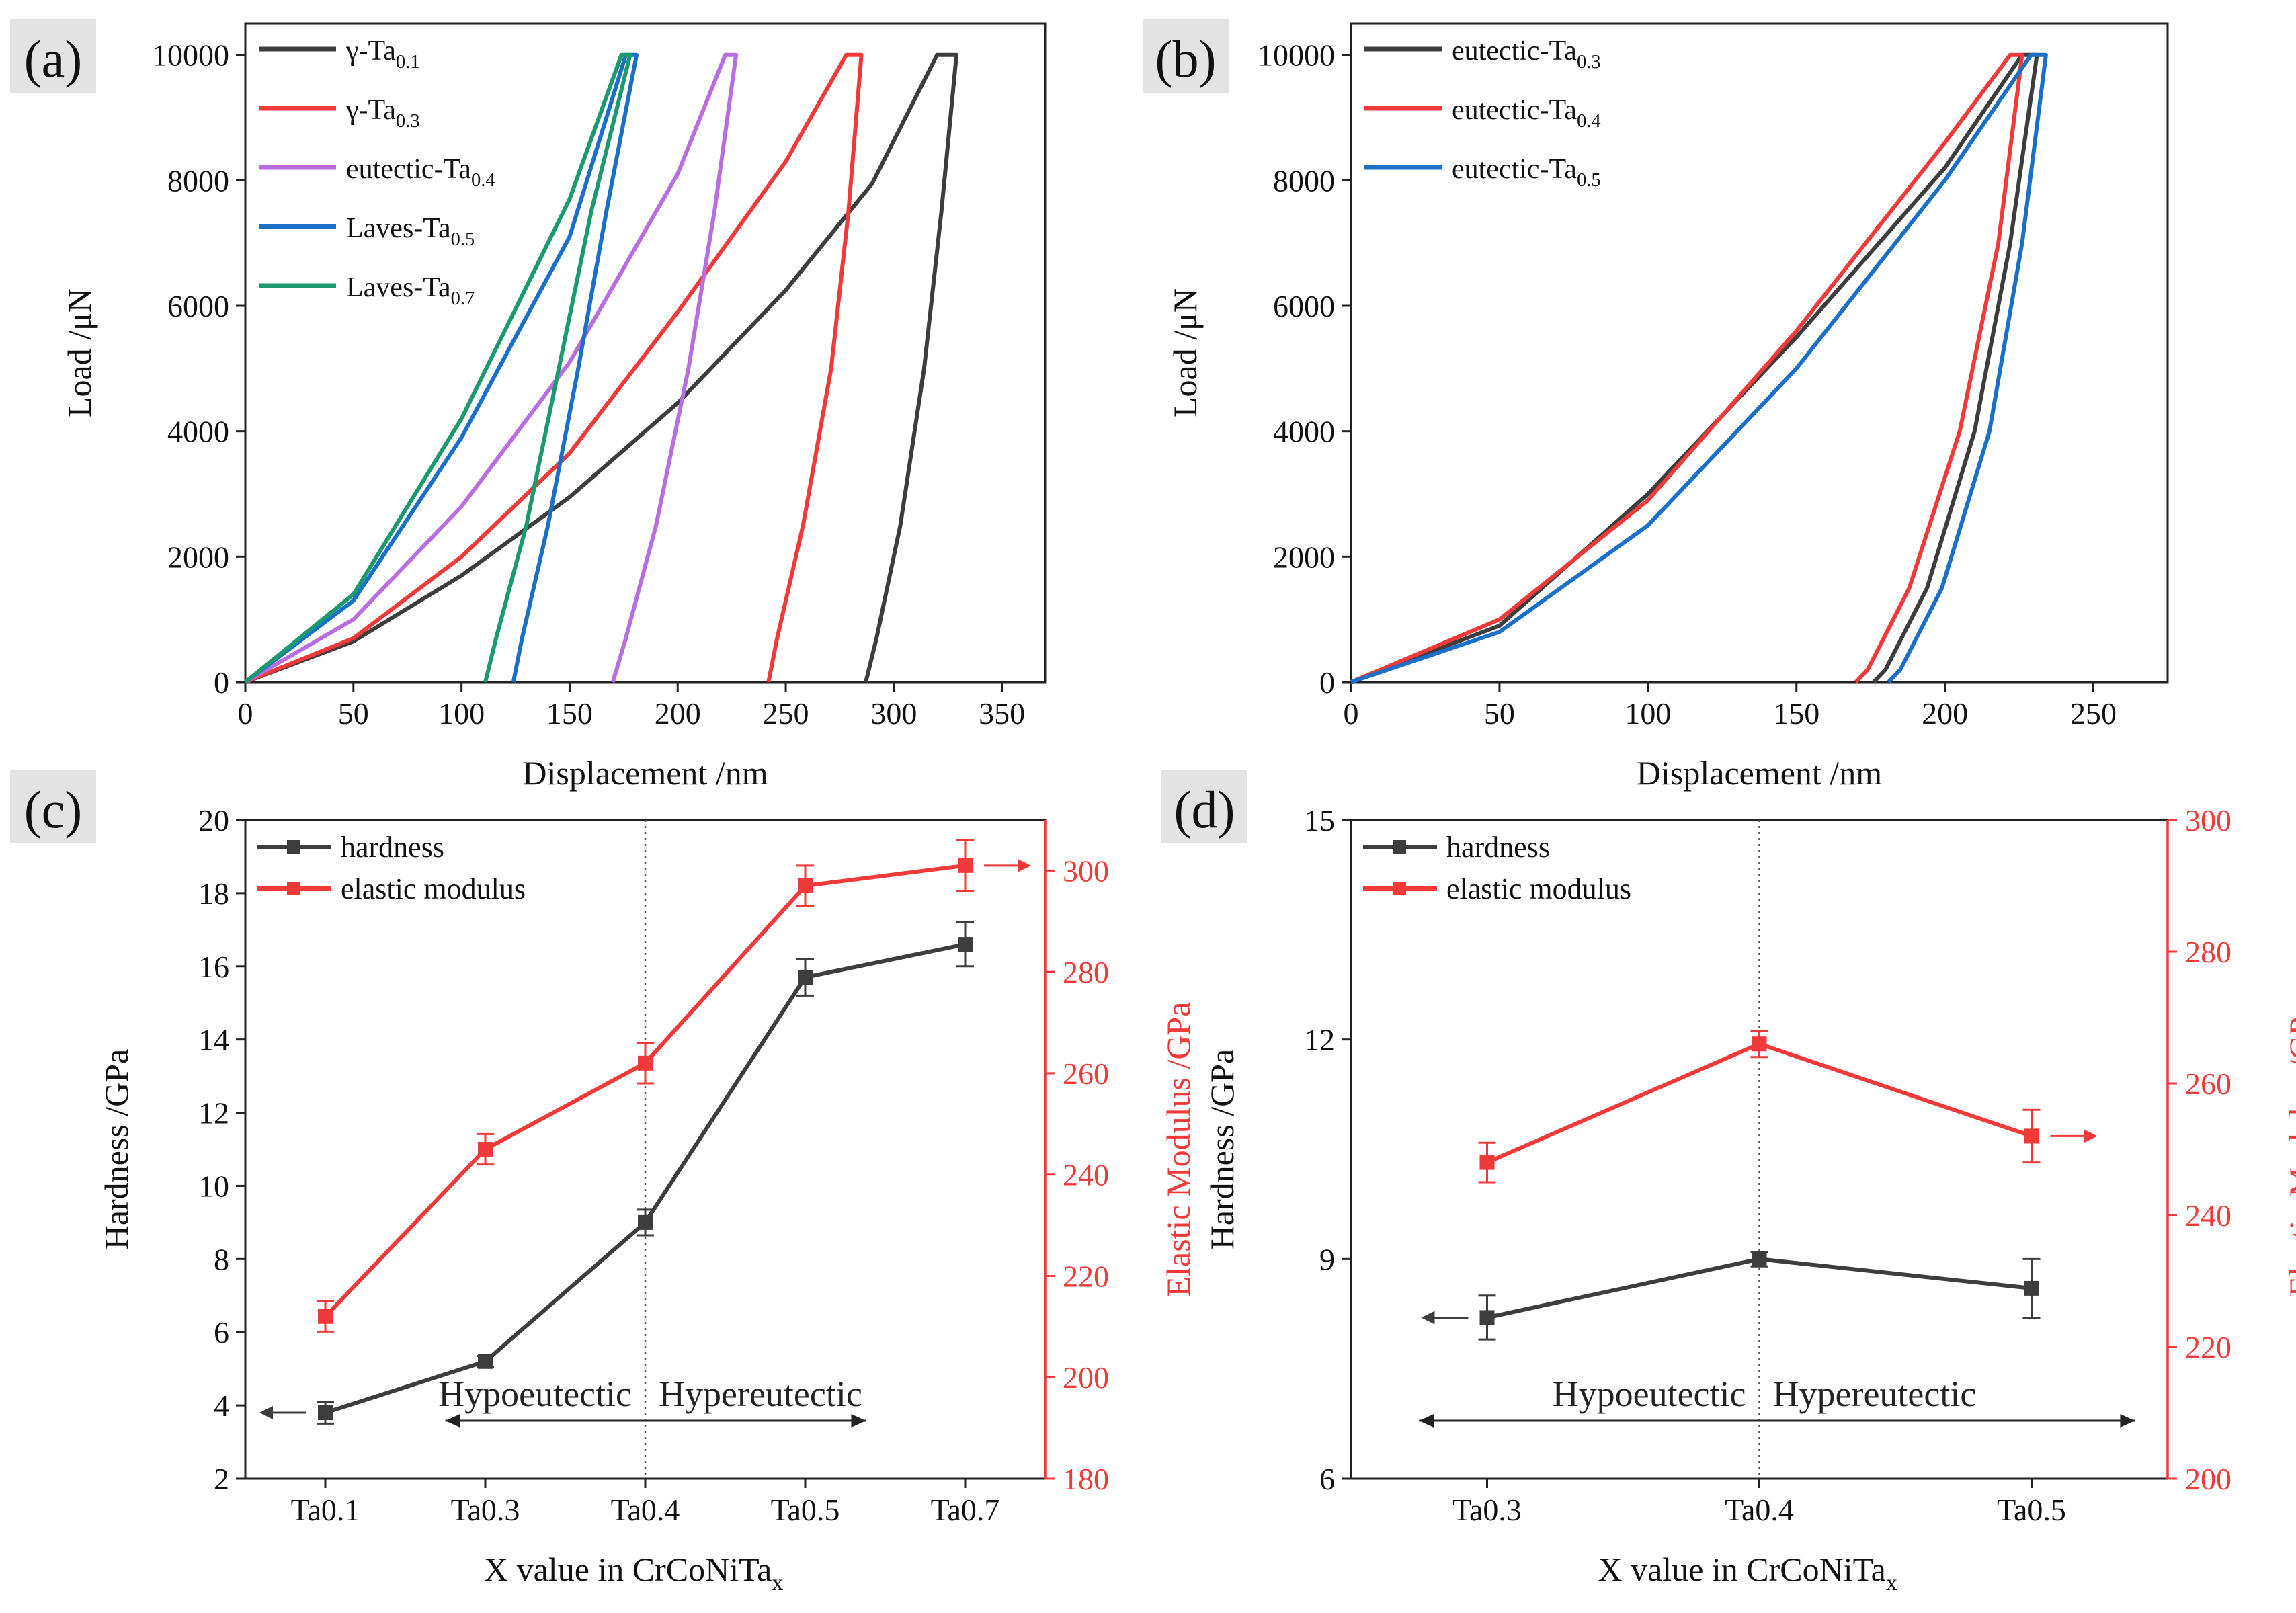 This screenshot has height=1613, width=2296. Describe the element at coordinates (1589, 180) in the screenshot. I see `legend-entry-sub: 0.5` at that location.